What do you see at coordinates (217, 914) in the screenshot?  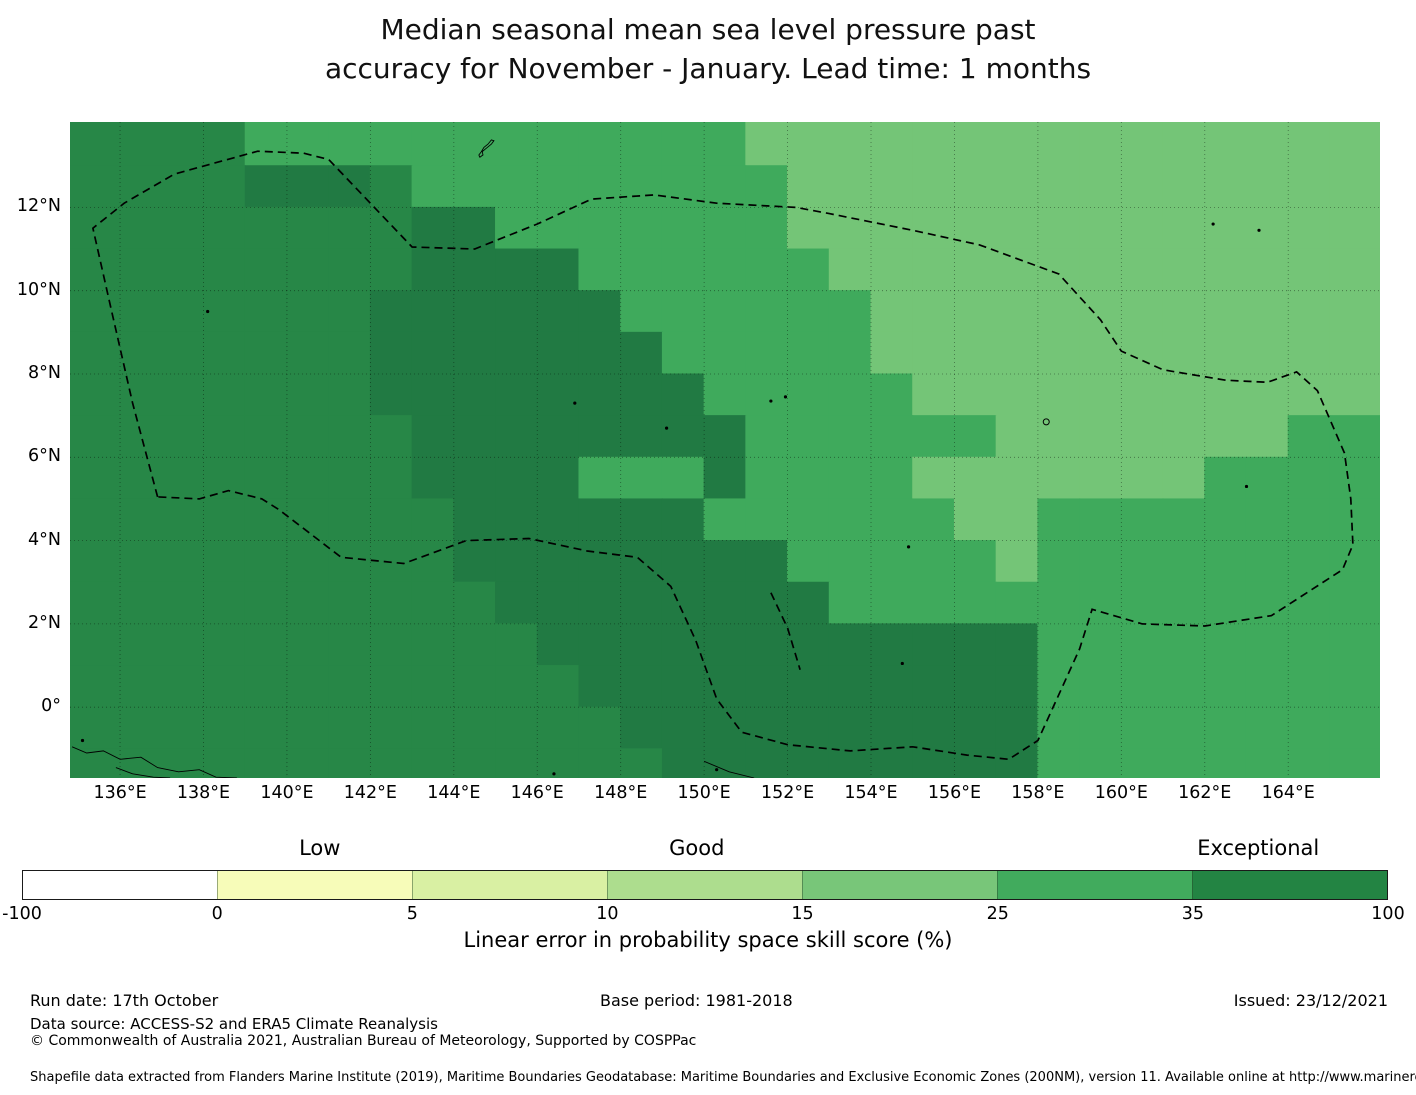 I see `colorbar-tick-label: 0` at bounding box center [217, 914].